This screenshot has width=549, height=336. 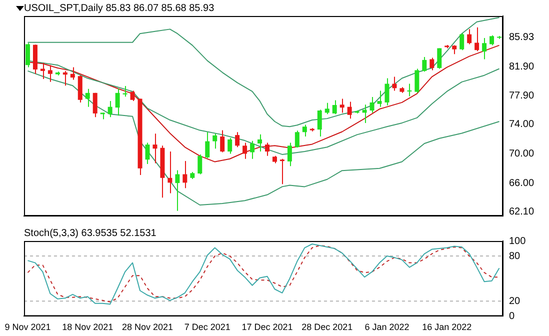 What do you see at coordinates (207, 327) in the screenshot?
I see `x-tick-label: 7 Dec 2021` at bounding box center [207, 327].